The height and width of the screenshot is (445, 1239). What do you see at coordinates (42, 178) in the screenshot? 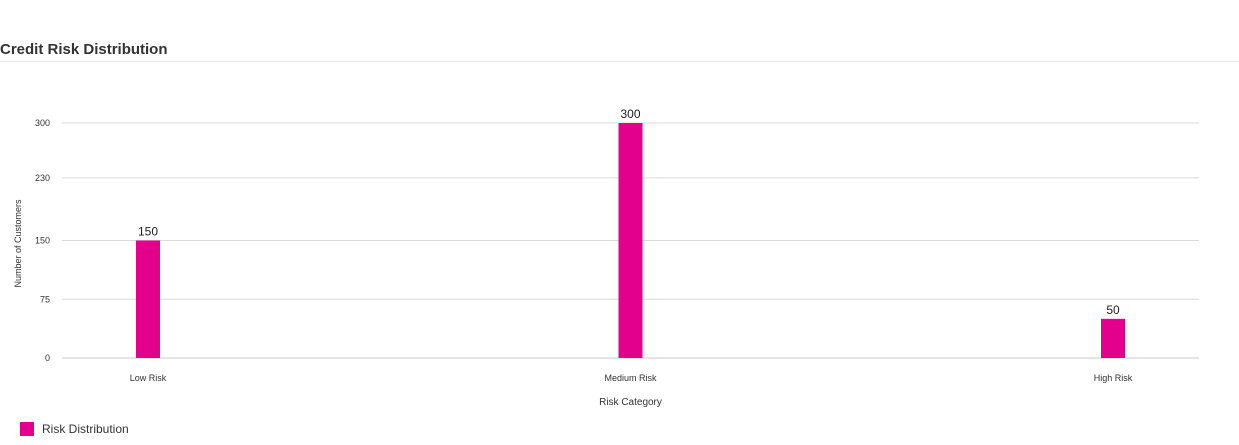
I see `y-tick-label: 230` at bounding box center [42, 178].